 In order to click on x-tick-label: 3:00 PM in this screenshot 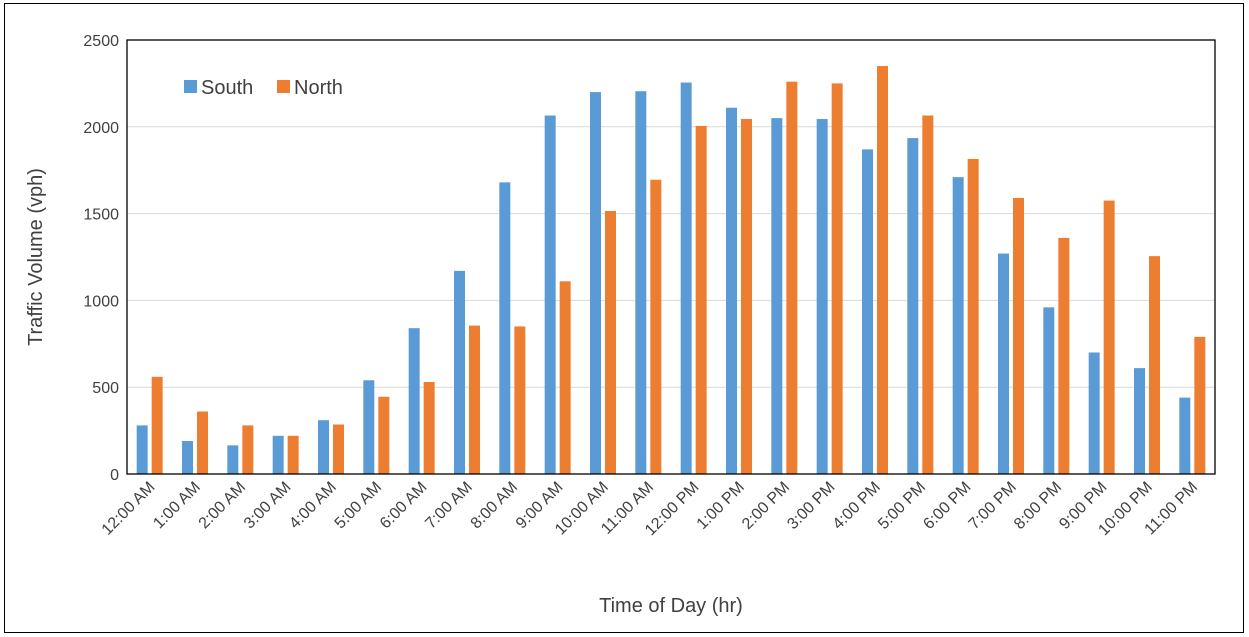, I will do `click(811, 506)`.